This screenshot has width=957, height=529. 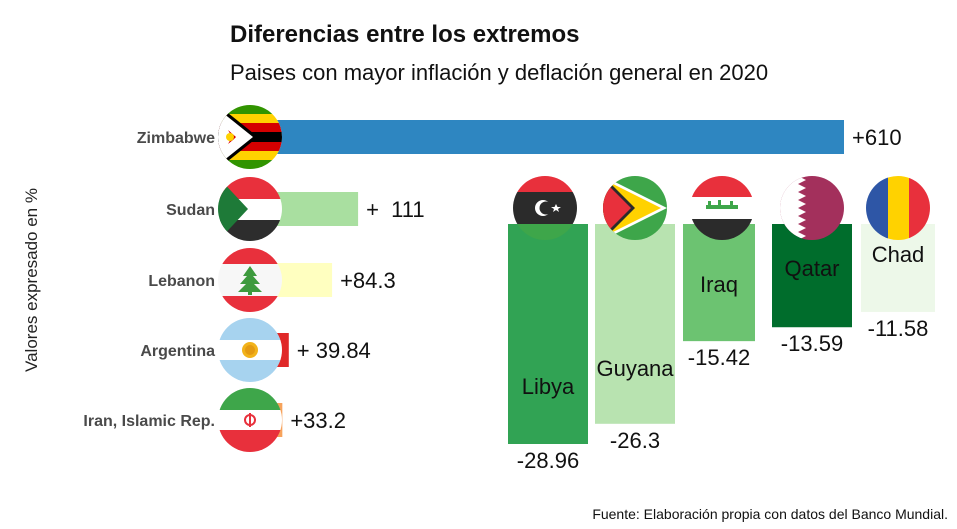 I want to click on zimbabwe-flag-icon, so click(x=250, y=137).